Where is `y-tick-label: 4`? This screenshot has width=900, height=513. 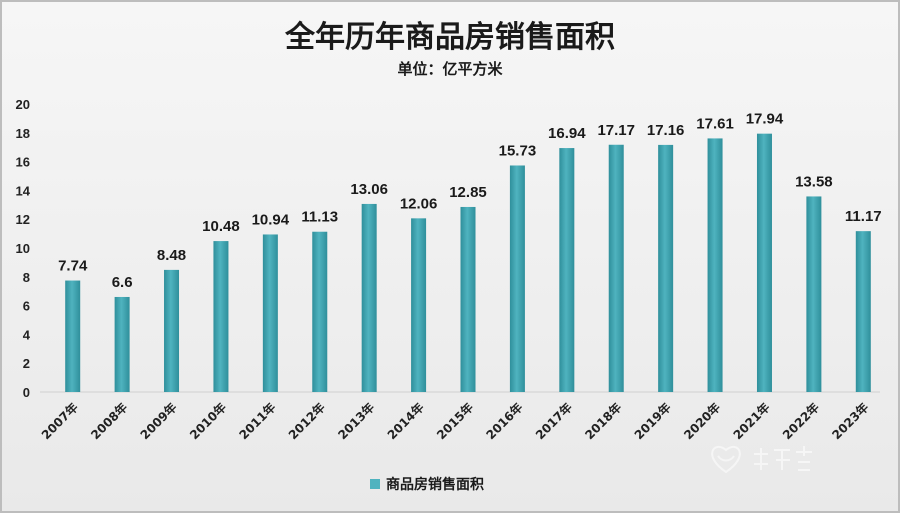 y-tick-label: 4 is located at coordinates (27, 334).